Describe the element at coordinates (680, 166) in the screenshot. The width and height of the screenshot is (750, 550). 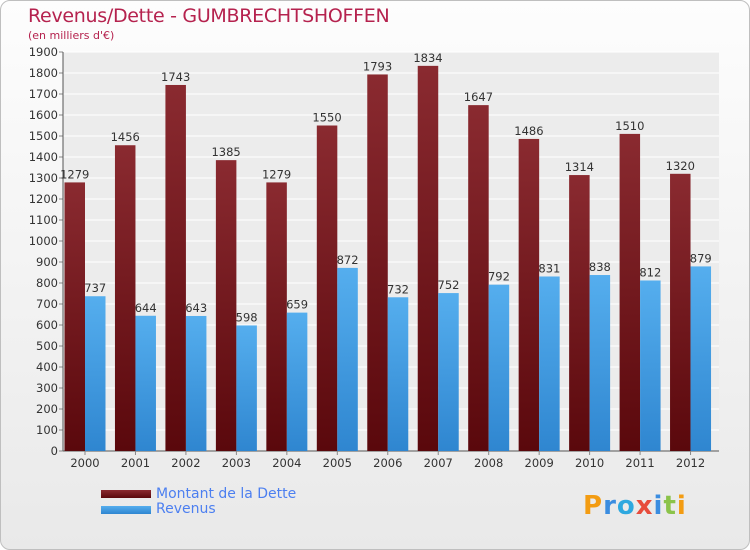
I see `data-label-dette: 1320` at that location.